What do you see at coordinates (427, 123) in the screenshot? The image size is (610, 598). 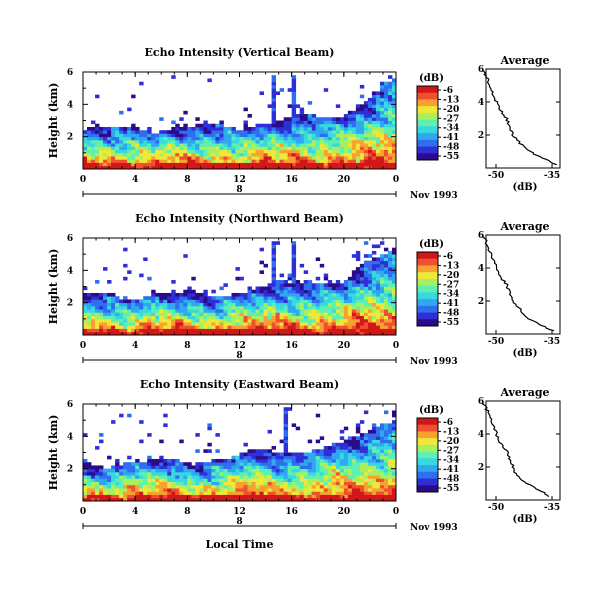 I see `colorbar-swatch` at bounding box center [427, 123].